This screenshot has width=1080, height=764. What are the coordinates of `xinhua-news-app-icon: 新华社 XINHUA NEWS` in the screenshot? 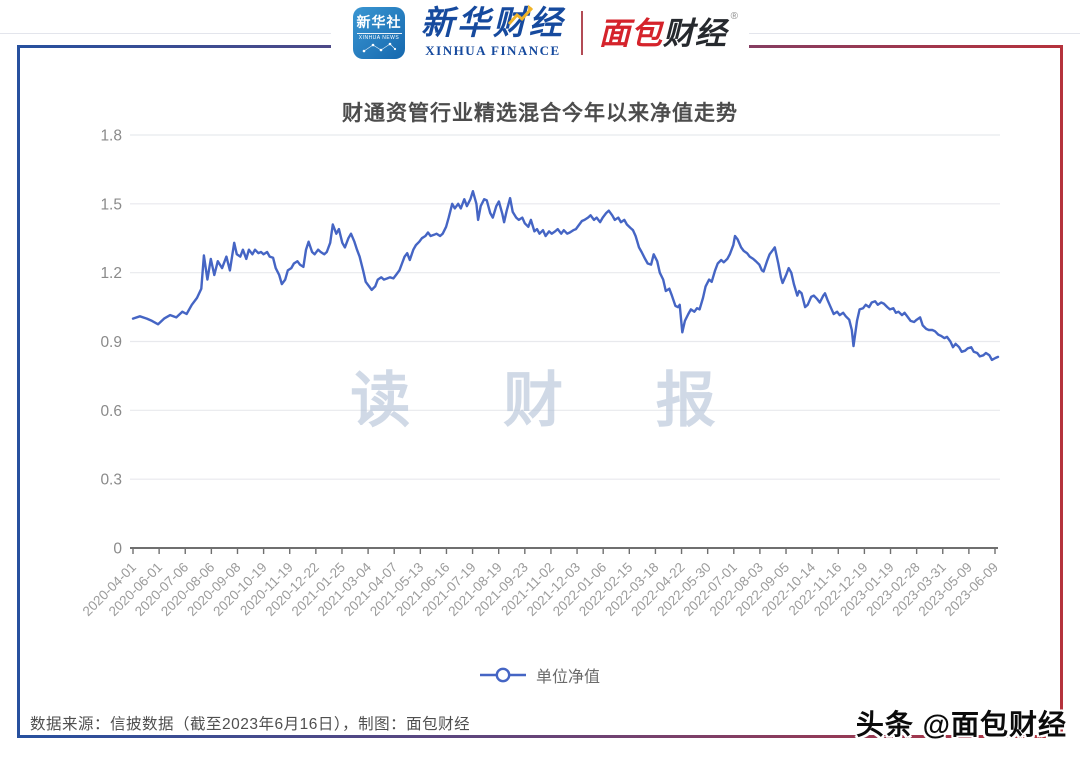 It's located at (379, 33).